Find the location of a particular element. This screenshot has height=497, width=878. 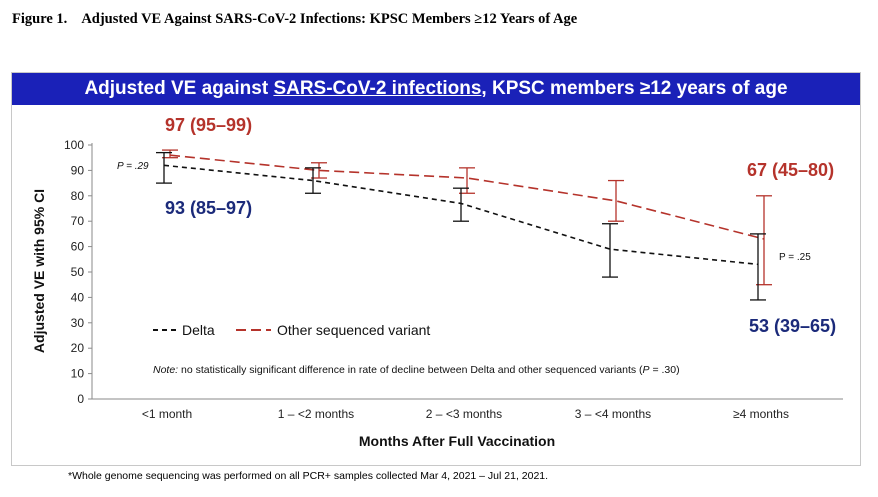

y-tick-label: 80 is located at coordinates (78, 196).